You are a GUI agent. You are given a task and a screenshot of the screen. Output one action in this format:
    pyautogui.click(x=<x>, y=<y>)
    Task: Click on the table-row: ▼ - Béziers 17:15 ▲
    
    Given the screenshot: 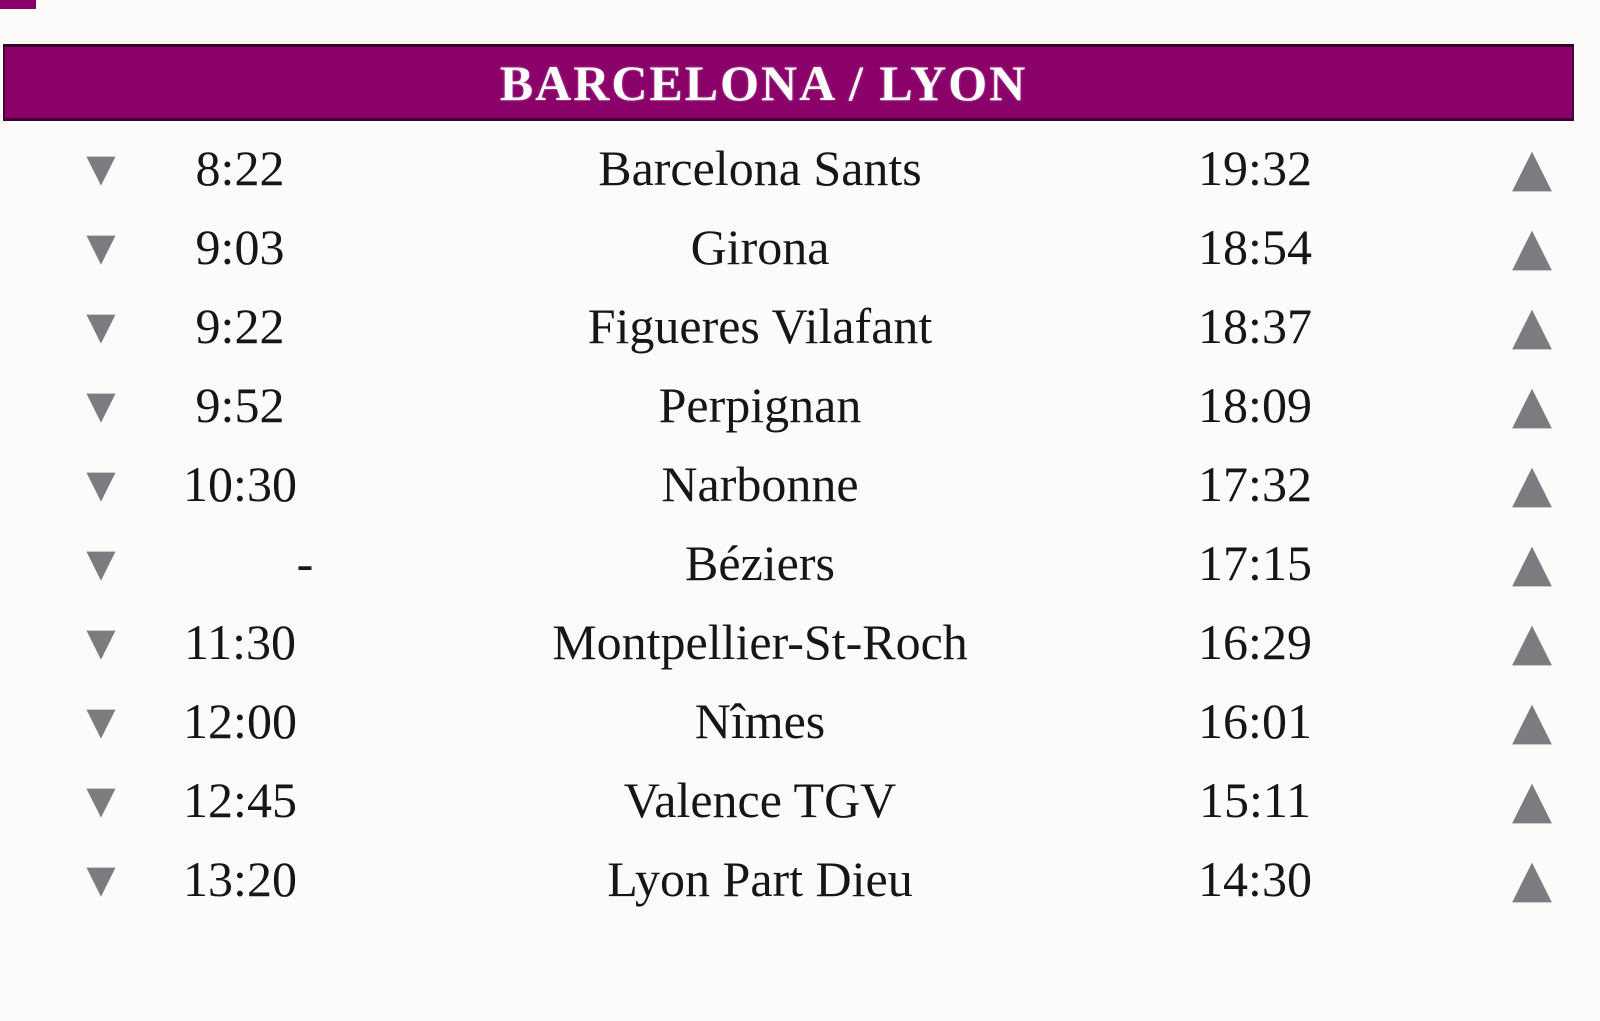 What is the action you would take?
    pyautogui.click(x=800, y=562)
    